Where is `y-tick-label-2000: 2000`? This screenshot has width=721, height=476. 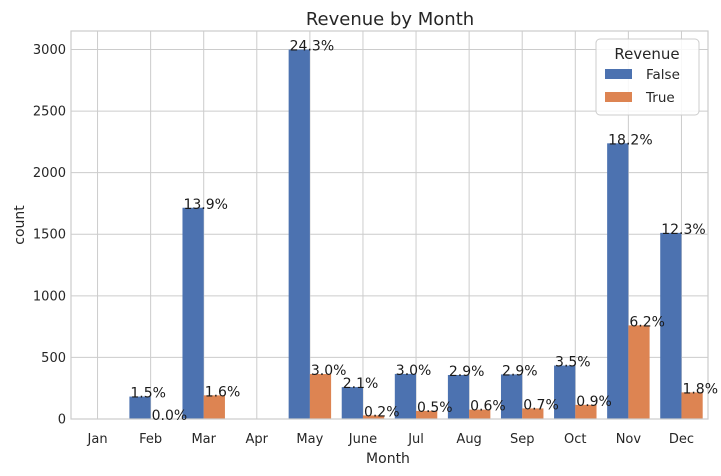
y-tick-label-2000: 2000 is located at coordinates (49, 173).